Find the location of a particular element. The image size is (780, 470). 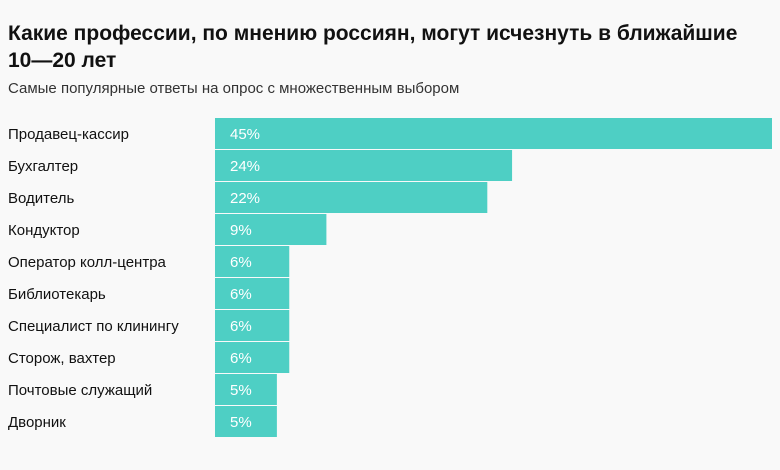

value-label: 45% is located at coordinates (245, 134).